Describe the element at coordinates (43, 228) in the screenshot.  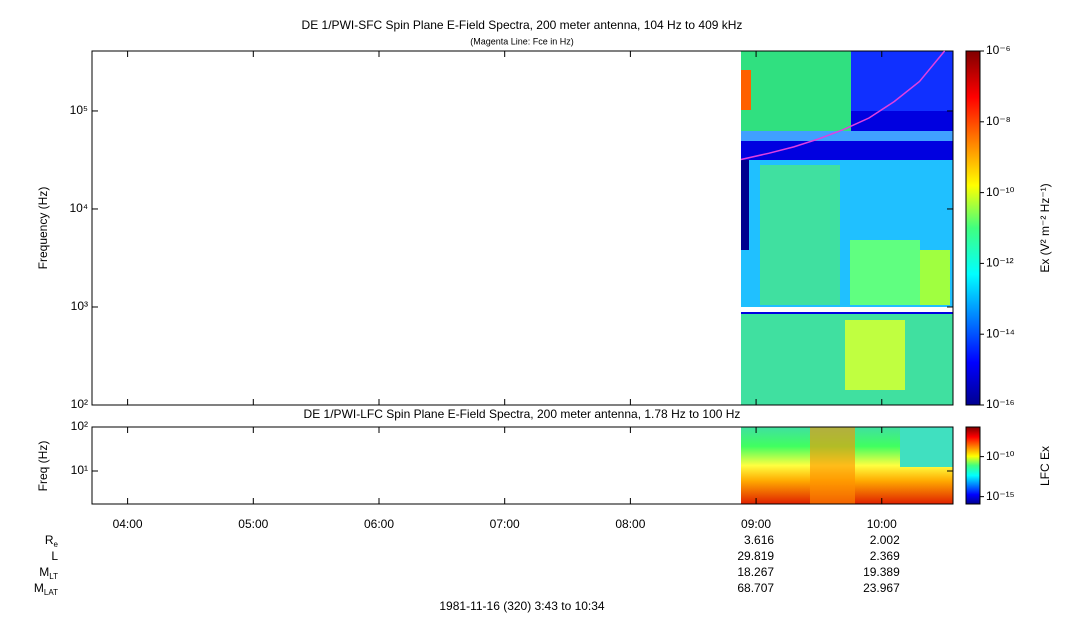
I see `y-axis-label: Frequency (Hz)` at that location.